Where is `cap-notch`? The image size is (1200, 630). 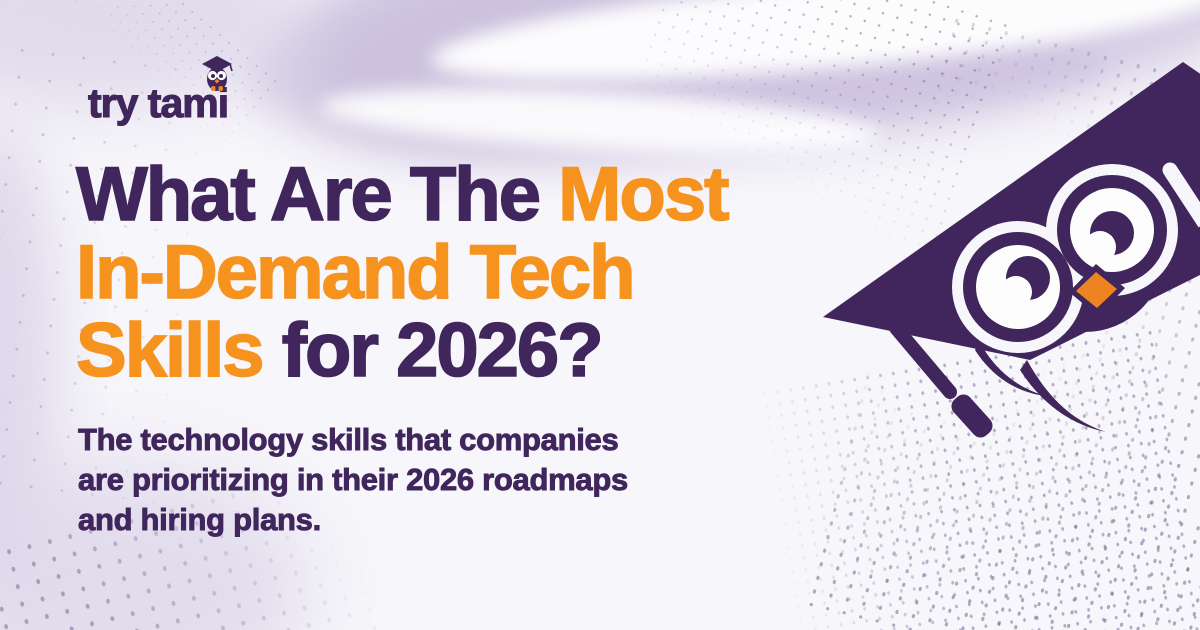
cap-notch is located at coordinates (1181, 196).